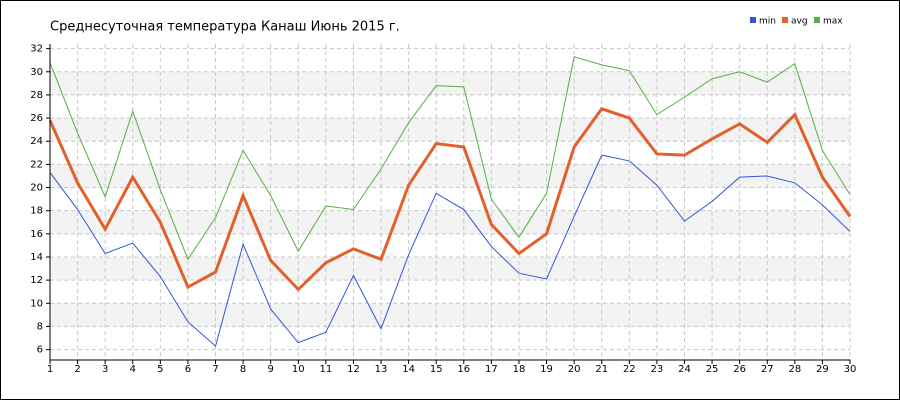 The height and width of the screenshot is (400, 900). Describe the element at coordinates (36, 211) in the screenshot. I see `y-tick-label: 18` at that location.